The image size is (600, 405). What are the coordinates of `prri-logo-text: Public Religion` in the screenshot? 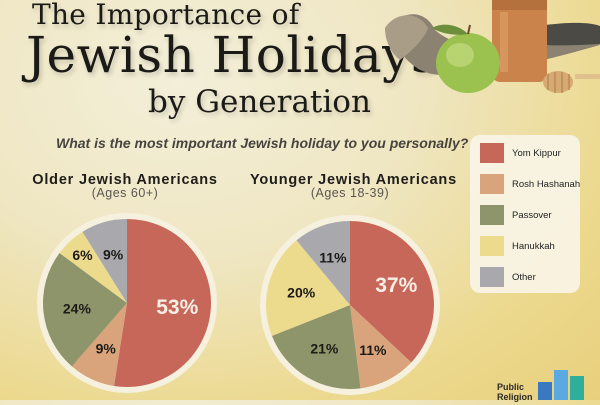 It's located at (515, 392).